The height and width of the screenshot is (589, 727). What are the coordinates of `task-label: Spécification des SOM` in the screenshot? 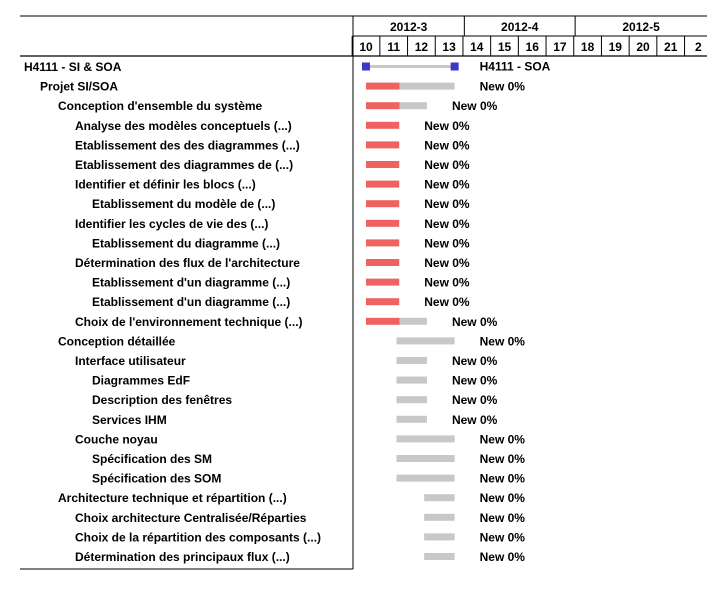 It's located at (156, 479).